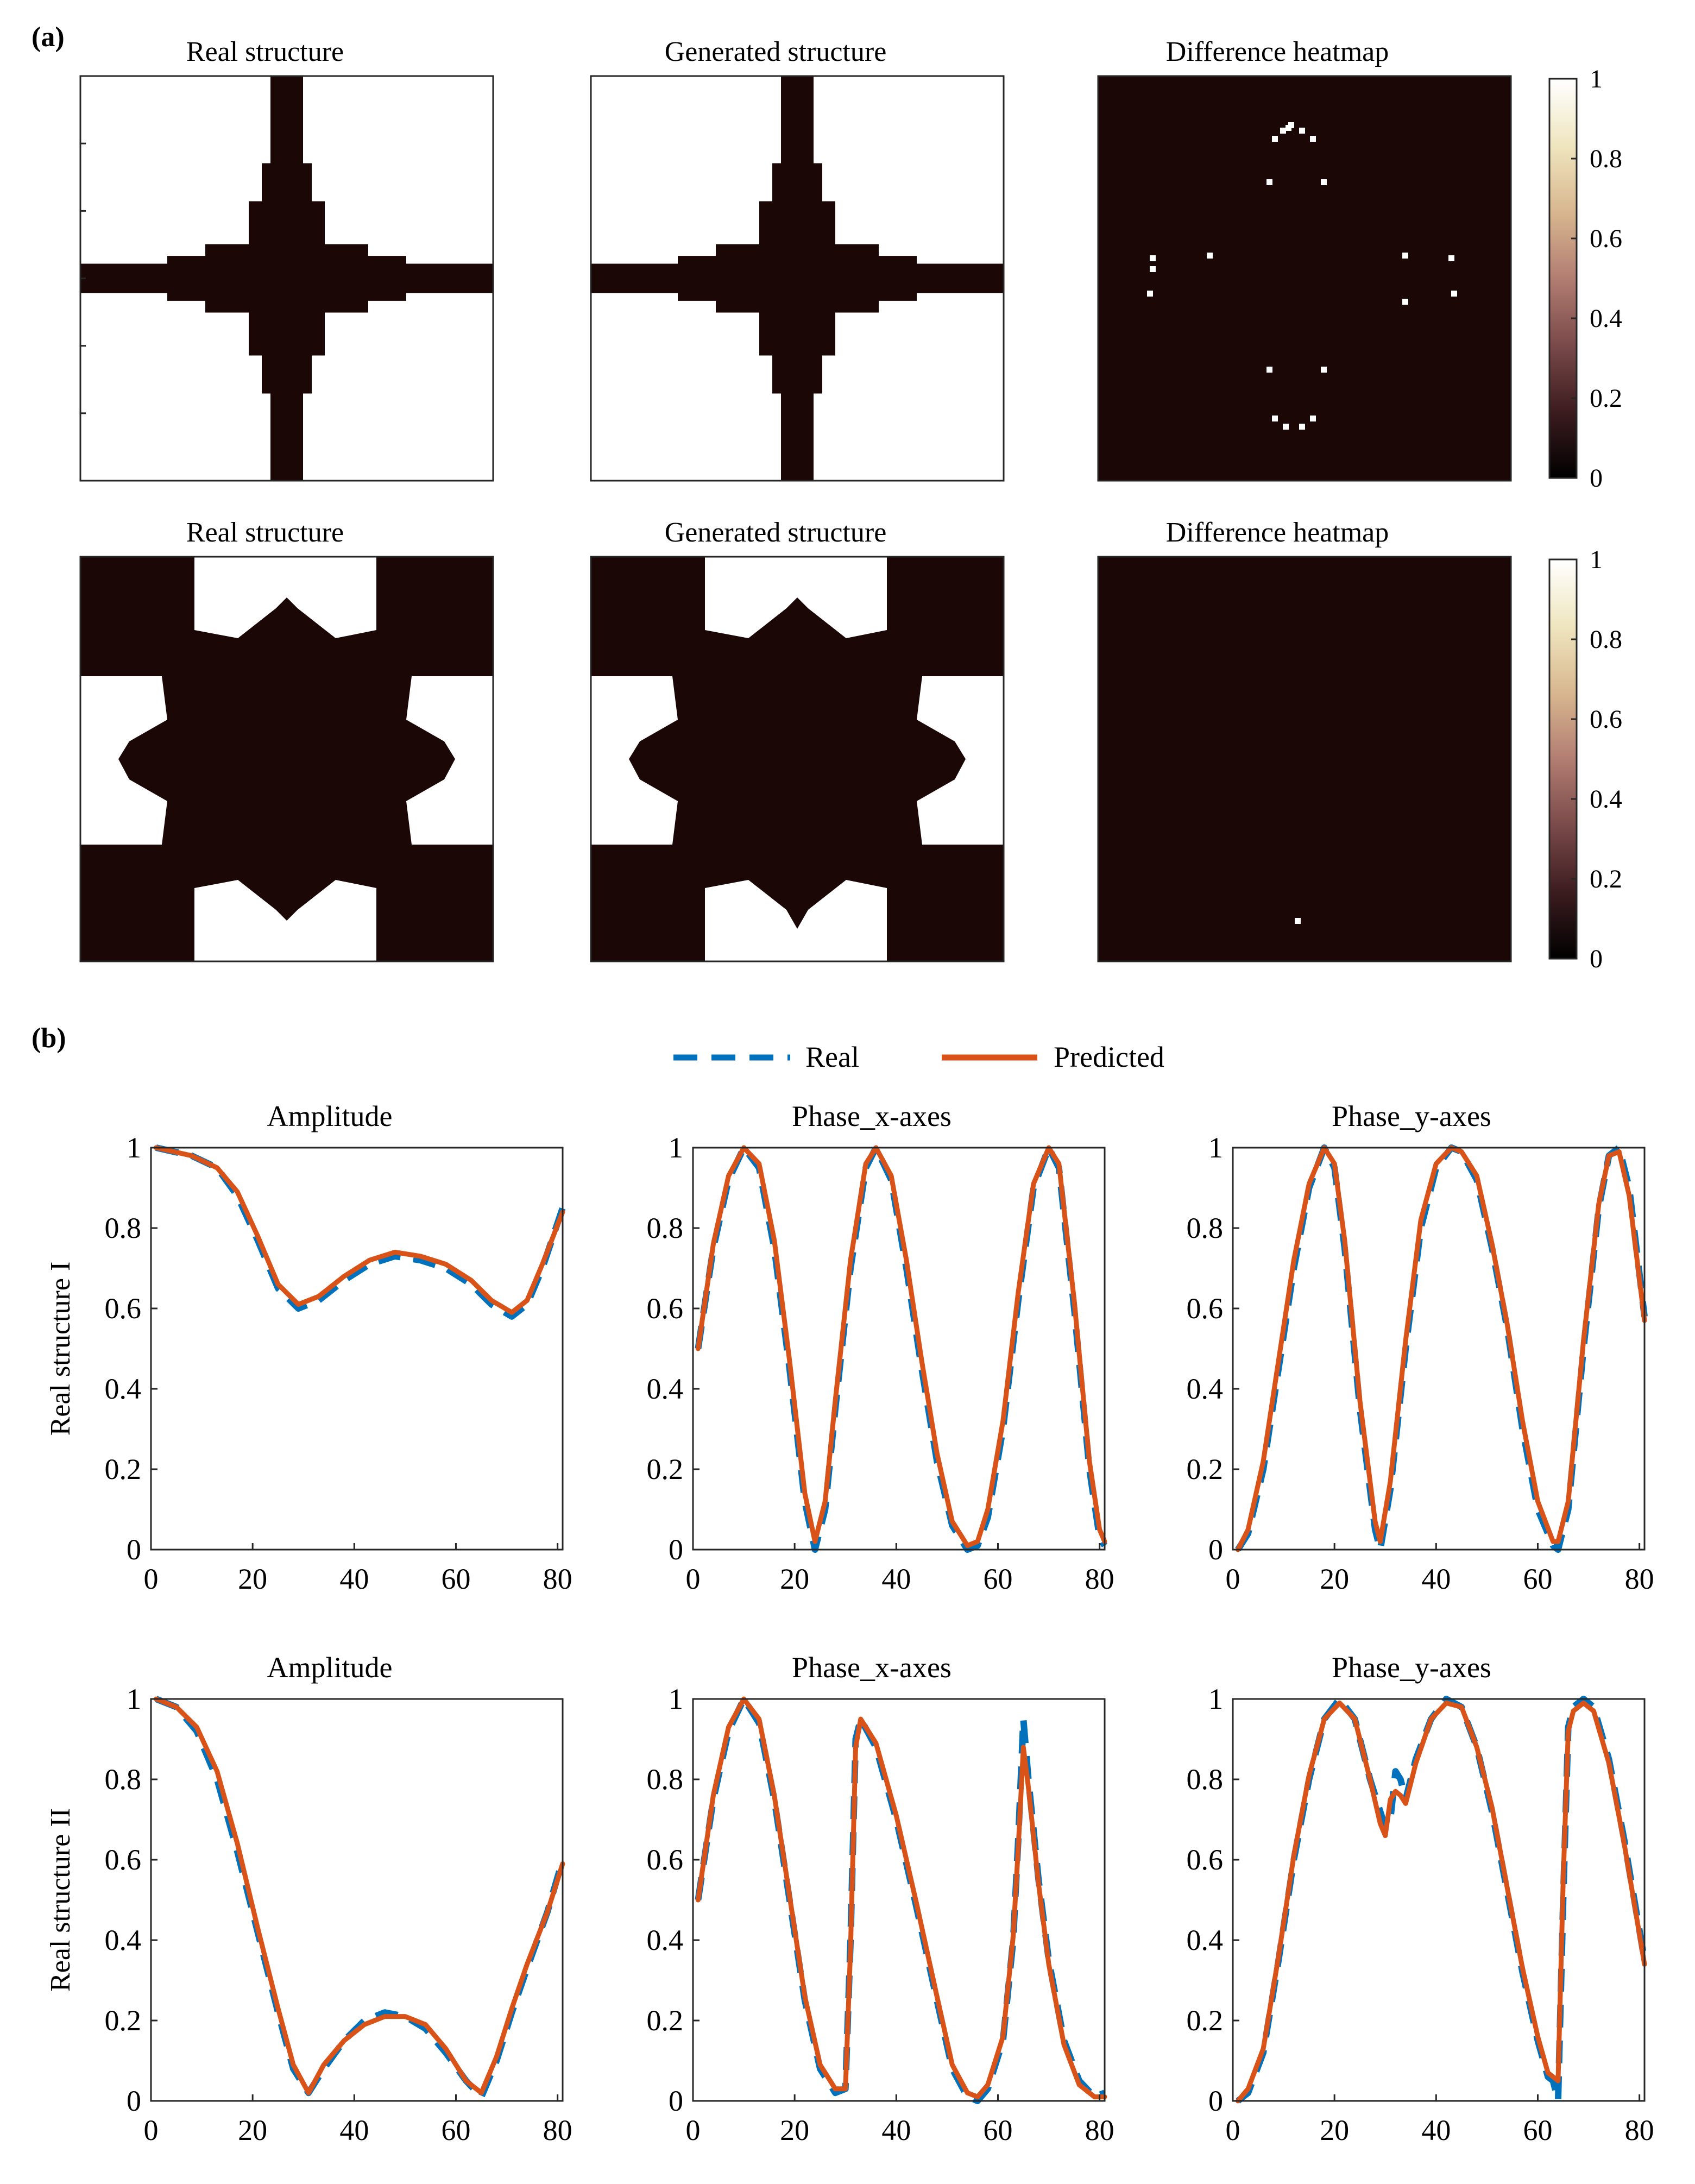  I want to click on line-chart: 0 20 40 60 80 0 0.2 0.4 0.6 0.8 1 Phase_y-axes, so click(1421, 1347).